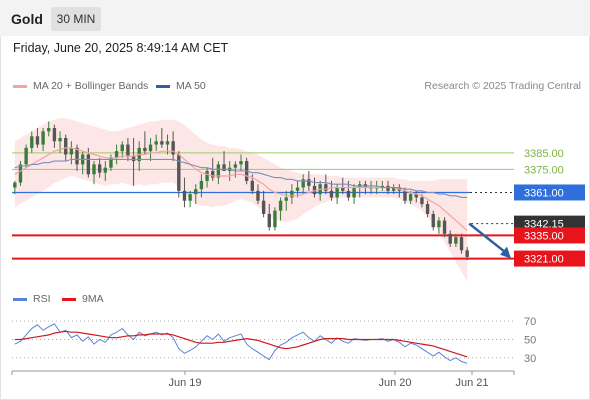  I want to click on legend-ma50: MA 50, so click(181, 86).